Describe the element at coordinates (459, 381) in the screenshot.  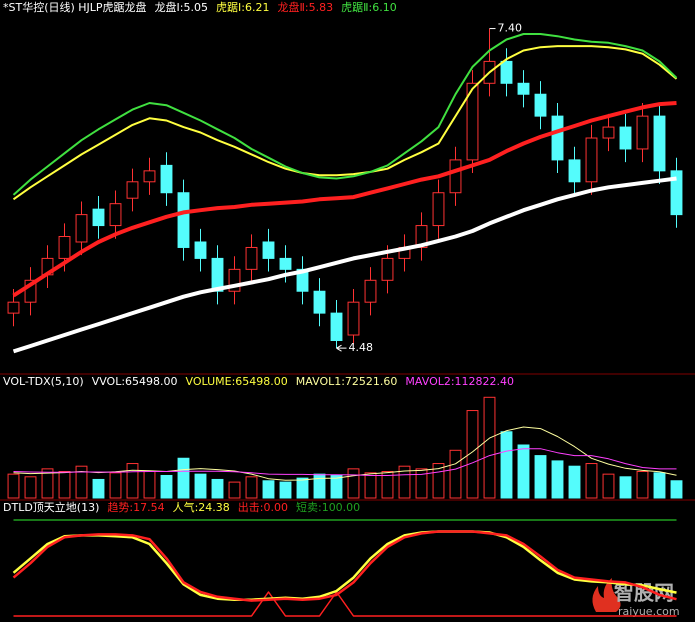
I see `header-item: MAVOL2:112822.40` at that location.